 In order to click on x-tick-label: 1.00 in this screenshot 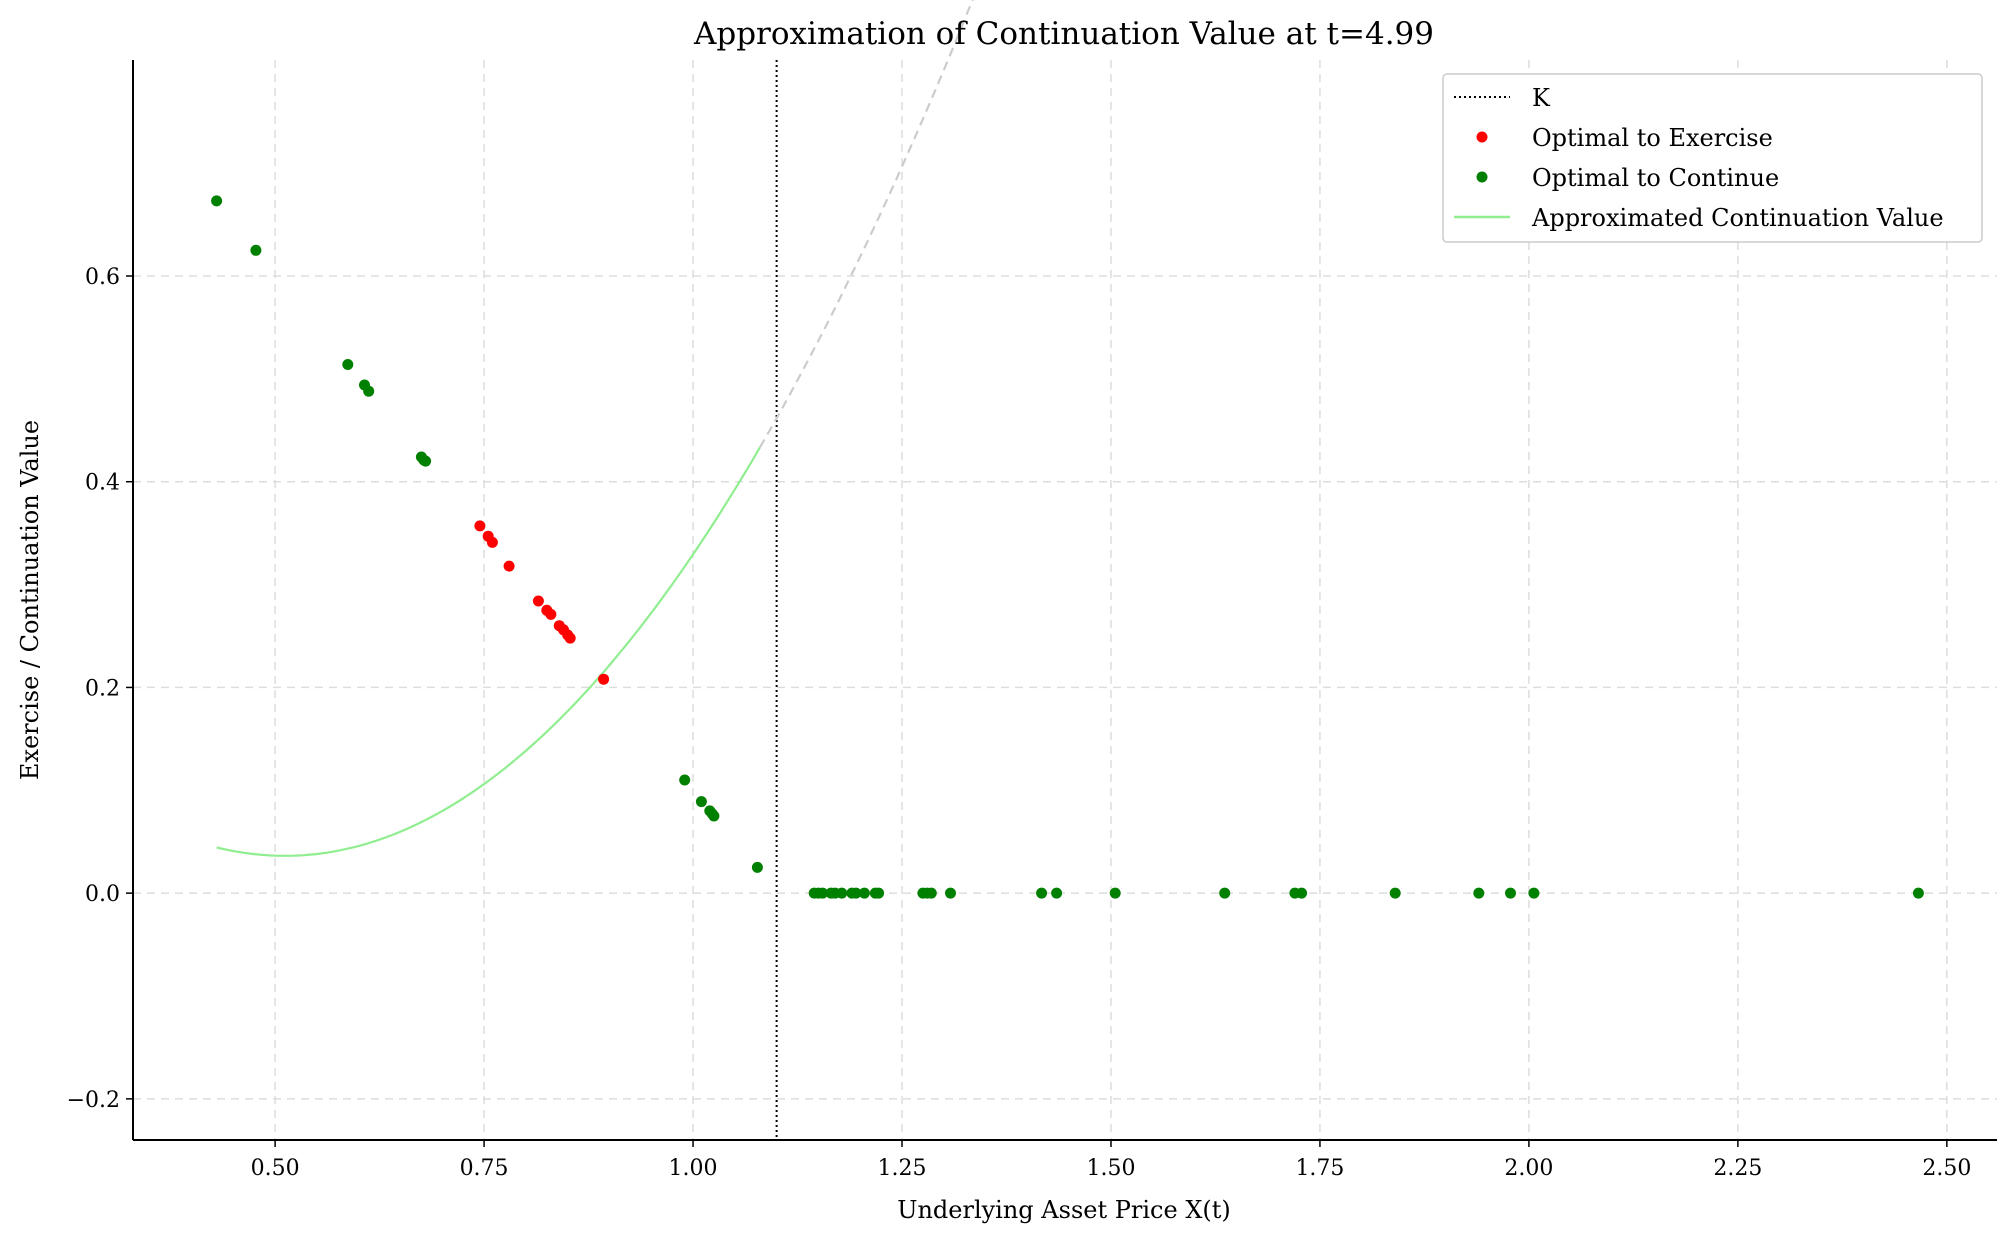, I will do `click(693, 1168)`.